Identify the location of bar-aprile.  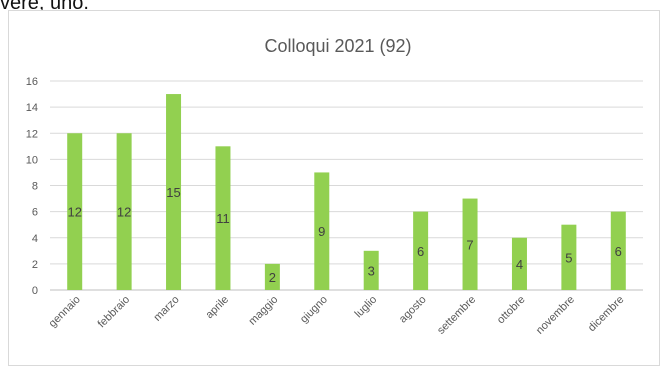
(223, 218).